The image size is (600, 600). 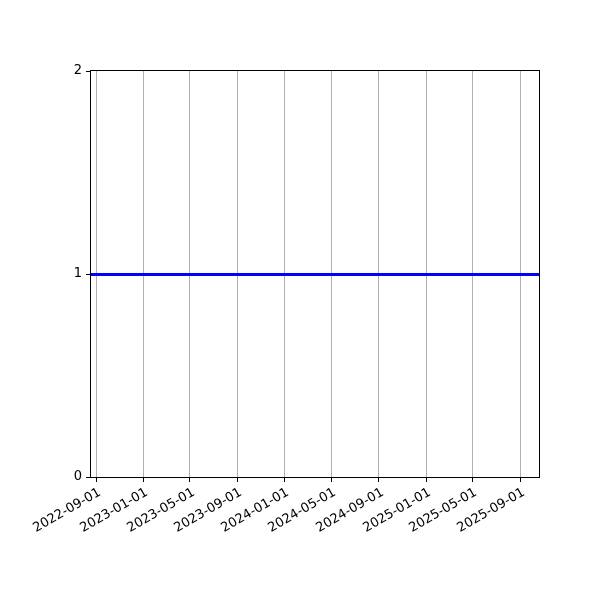 What do you see at coordinates (77, 70) in the screenshot?
I see `y-tick-label: 2` at bounding box center [77, 70].